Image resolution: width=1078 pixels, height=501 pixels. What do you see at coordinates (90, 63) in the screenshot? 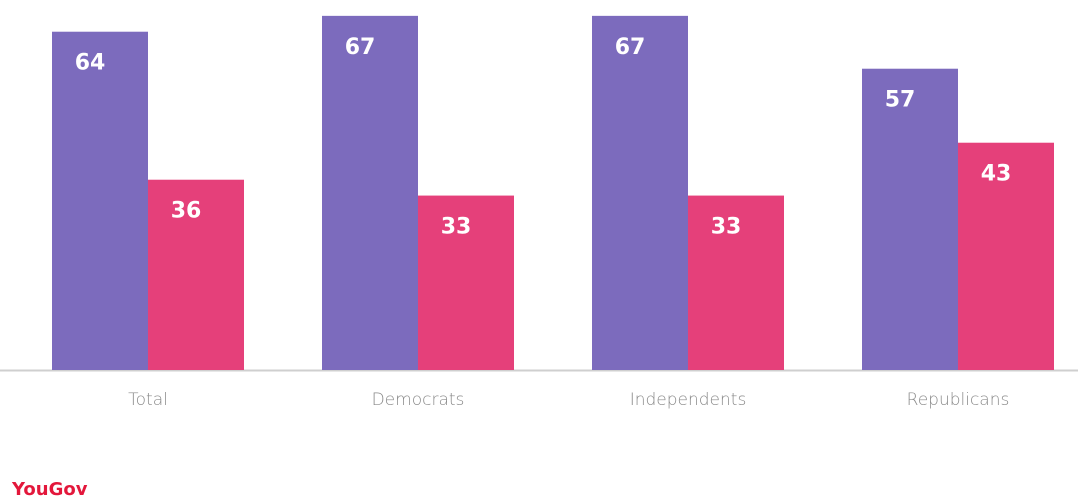
I see `data-label: 64` at bounding box center [90, 63].